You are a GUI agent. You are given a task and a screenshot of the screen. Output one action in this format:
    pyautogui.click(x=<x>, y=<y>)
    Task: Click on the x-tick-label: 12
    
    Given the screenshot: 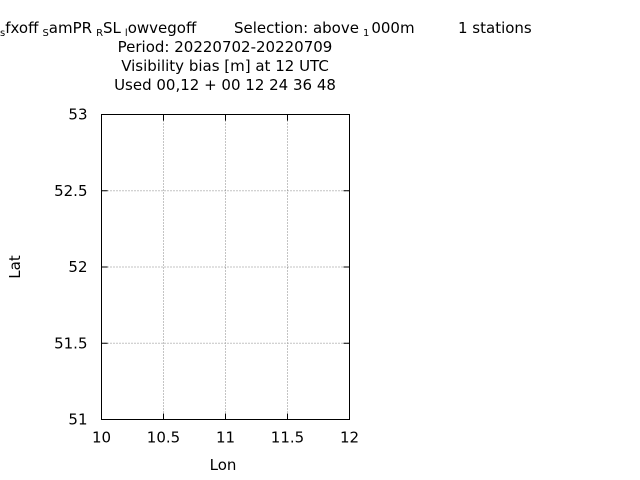 What is the action you would take?
    pyautogui.click(x=349, y=438)
    